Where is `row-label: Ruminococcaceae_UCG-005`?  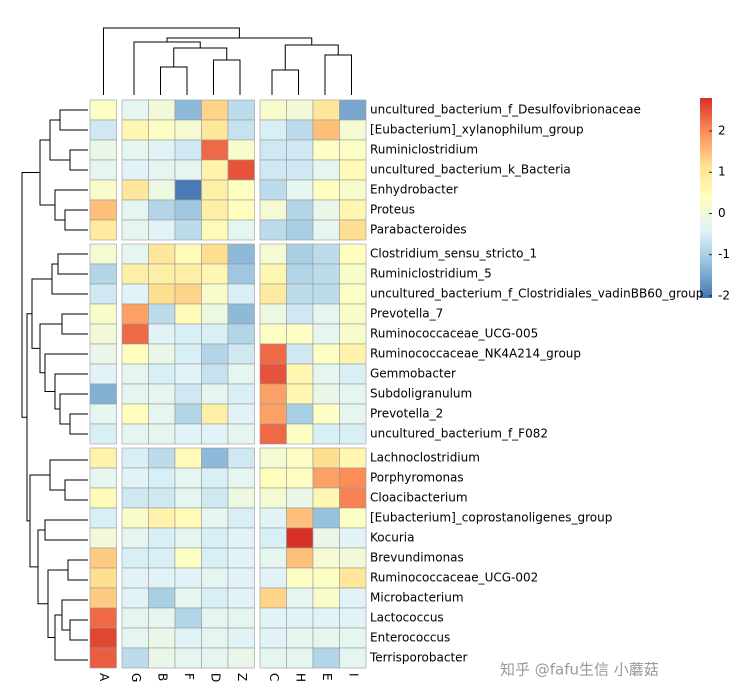
row-label: Ruminococcaceae_UCG-005 is located at coordinates (454, 334).